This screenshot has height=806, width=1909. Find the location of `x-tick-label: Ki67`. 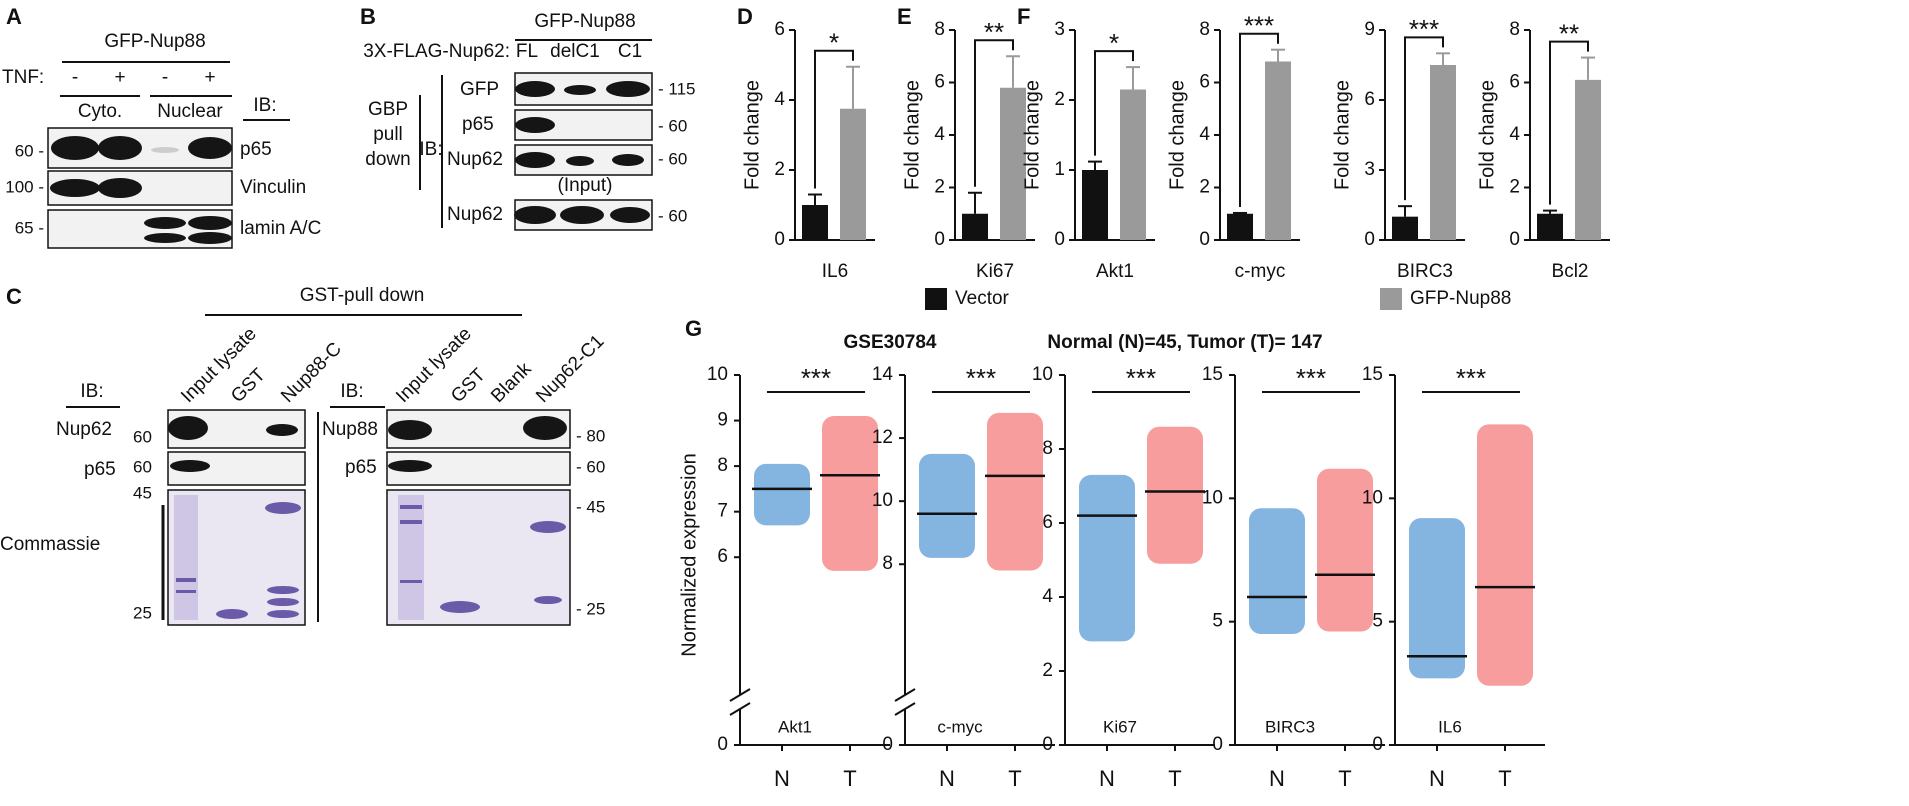

x-tick-label: Ki67 is located at coordinates (995, 271).